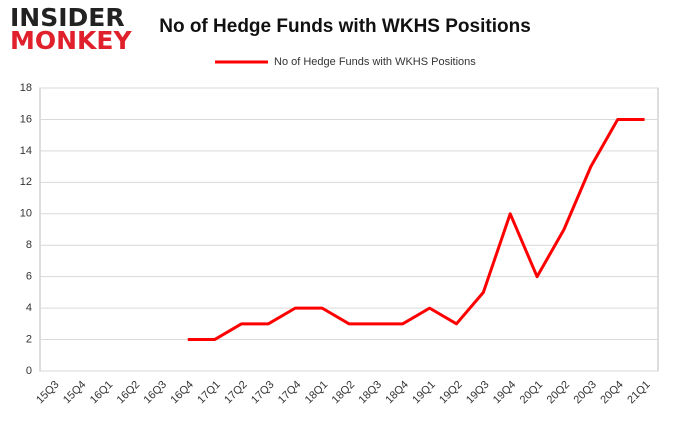 The height and width of the screenshot is (431, 678). Describe the element at coordinates (102, 393) in the screenshot. I see `x-tick-label: 16Q1` at that location.